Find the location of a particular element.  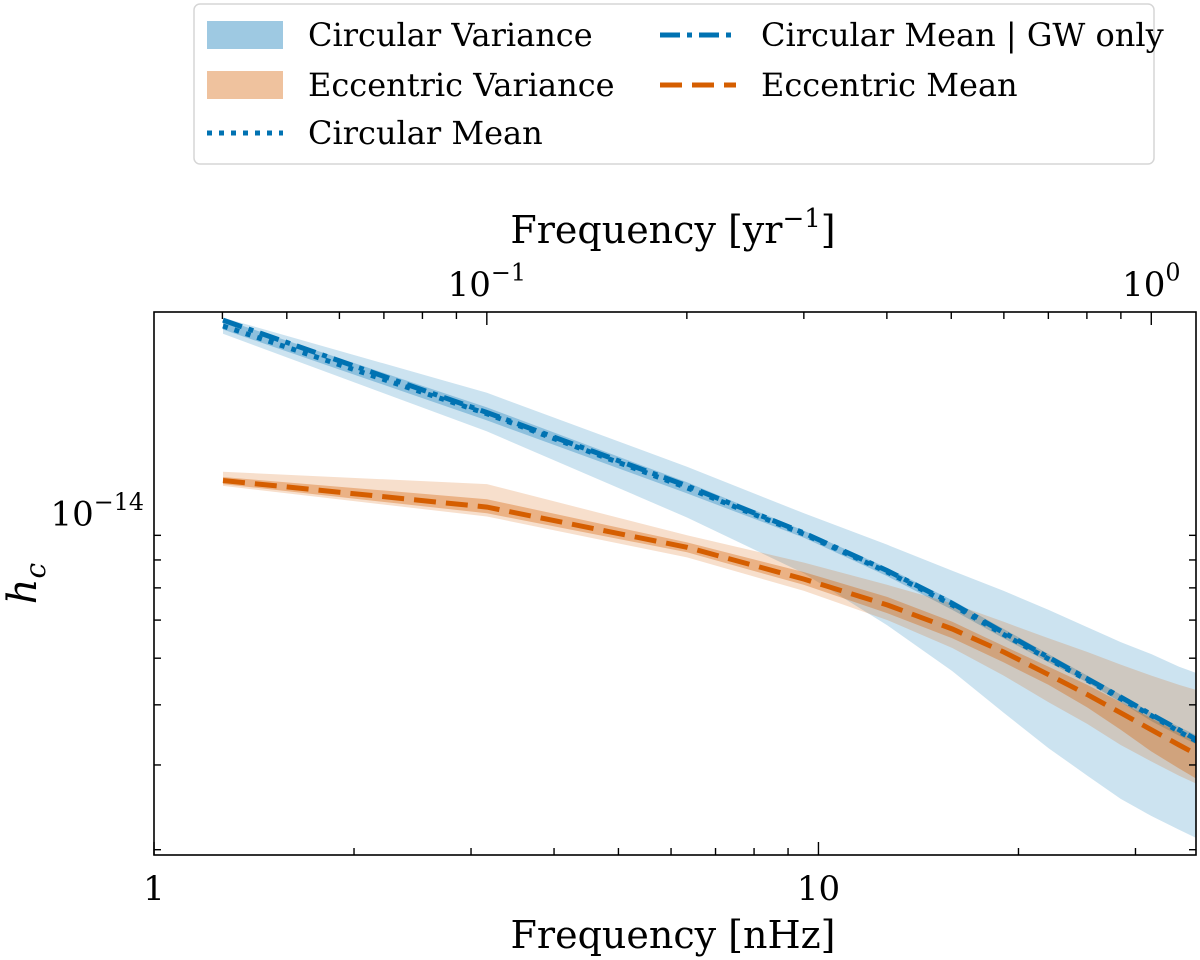

legend-label: Eccentric Mean is located at coordinates (889, 85).